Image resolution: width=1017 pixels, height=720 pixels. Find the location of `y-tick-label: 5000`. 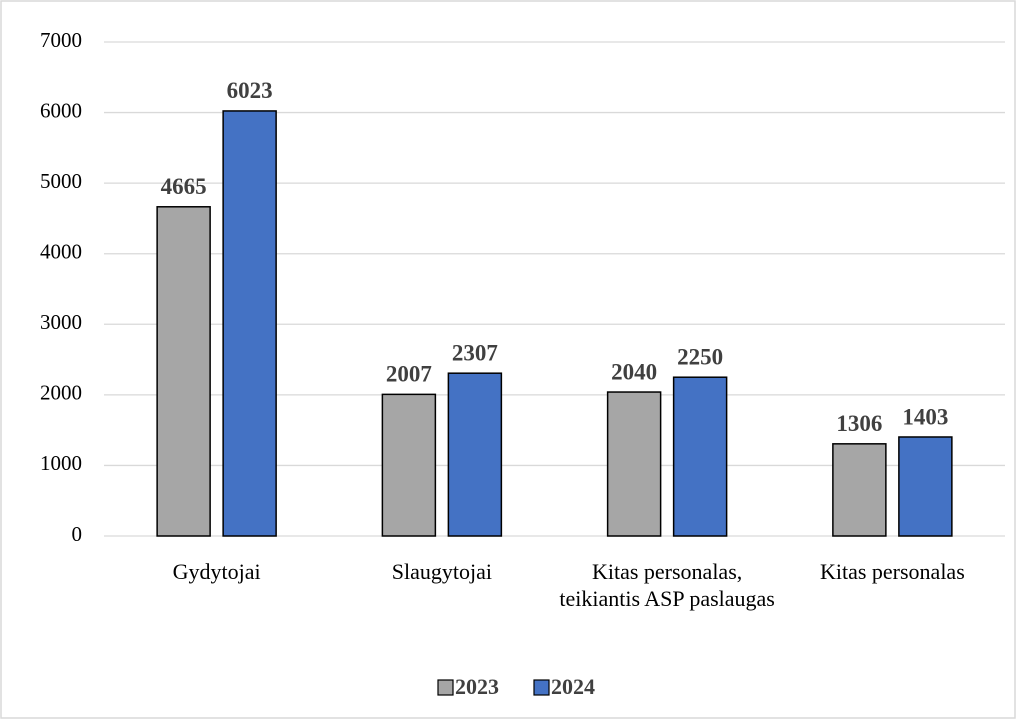

y-tick-label: 5000 is located at coordinates (61, 181).